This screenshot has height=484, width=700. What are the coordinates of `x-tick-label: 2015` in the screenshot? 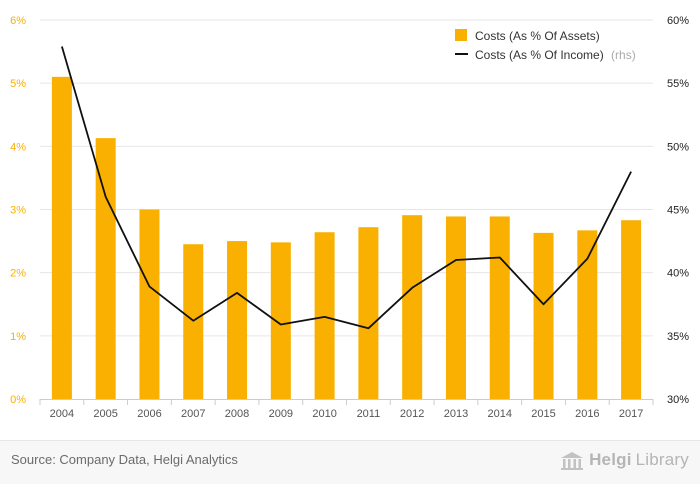 It's located at (543, 414).